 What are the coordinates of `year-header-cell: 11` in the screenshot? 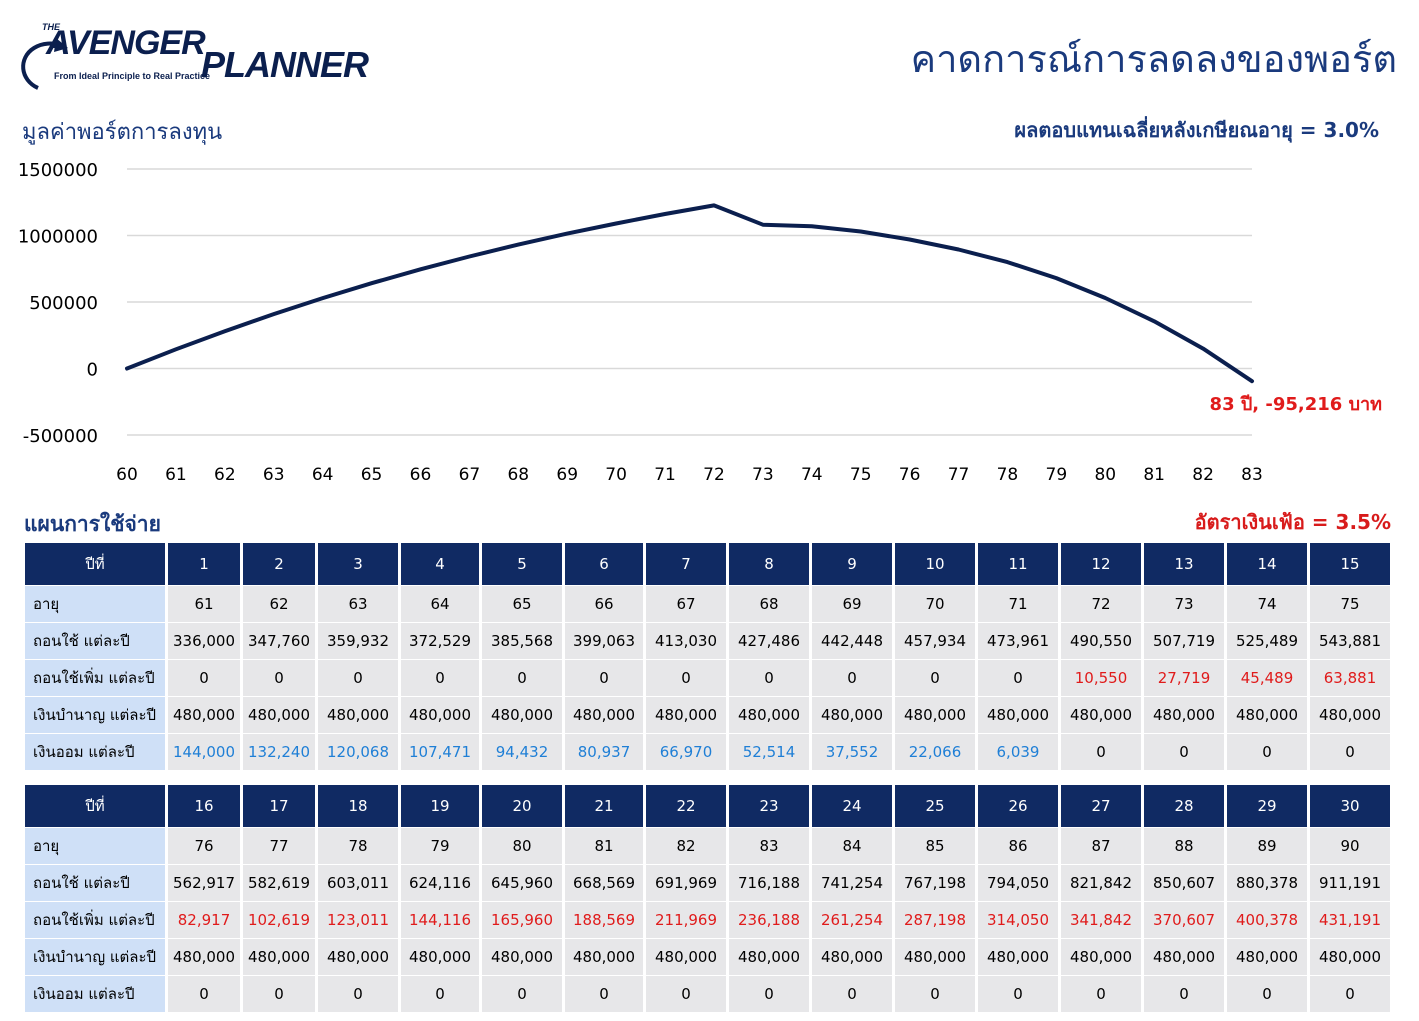 It's located at (1018, 564).